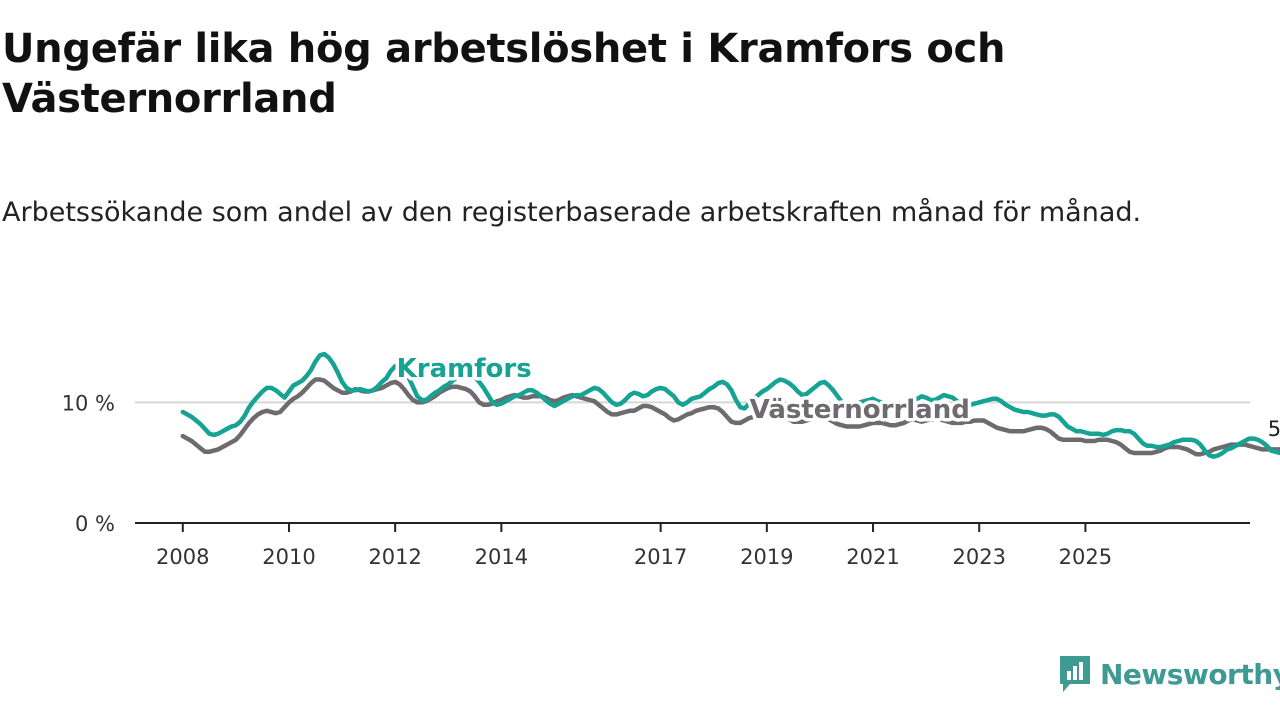  I want to click on endpoint-value-label: 5,9 %, so click(1274, 429).